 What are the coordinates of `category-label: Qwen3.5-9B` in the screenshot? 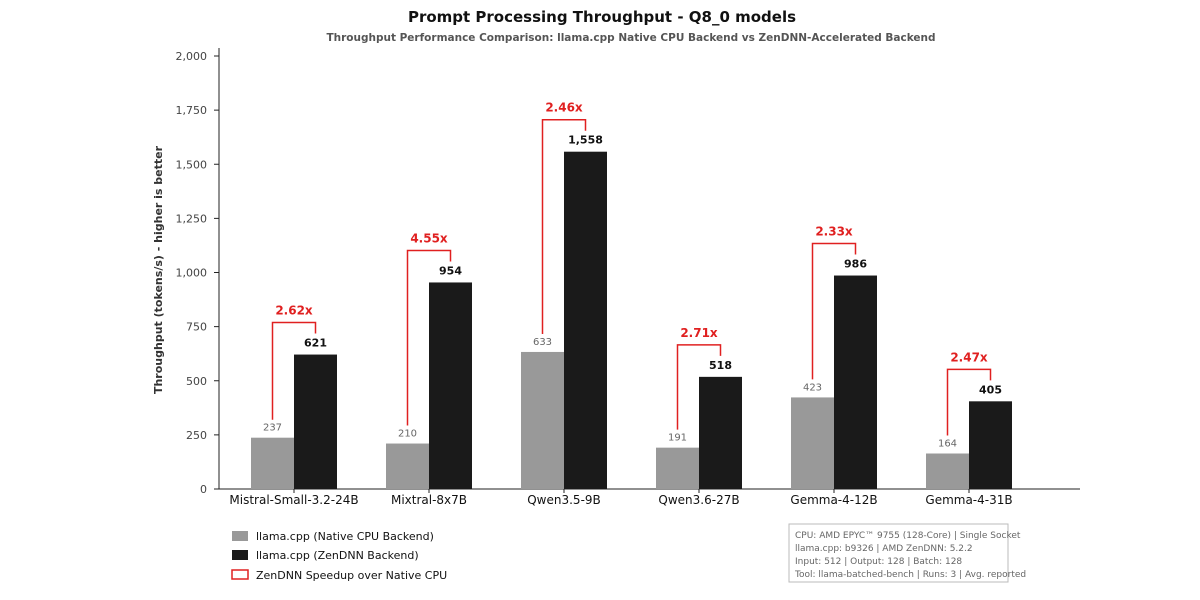 It's located at (564, 500).